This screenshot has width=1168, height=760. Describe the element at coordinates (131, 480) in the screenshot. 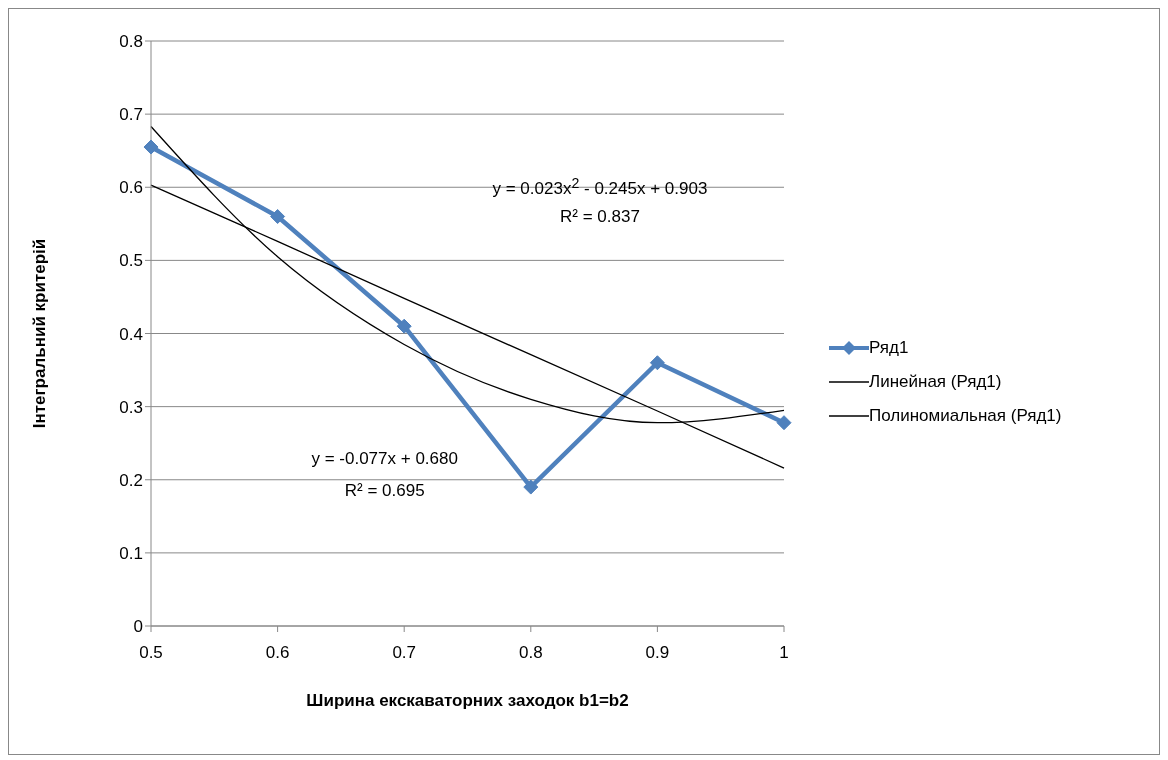

I see `y-tick-label: 0.2` at that location.